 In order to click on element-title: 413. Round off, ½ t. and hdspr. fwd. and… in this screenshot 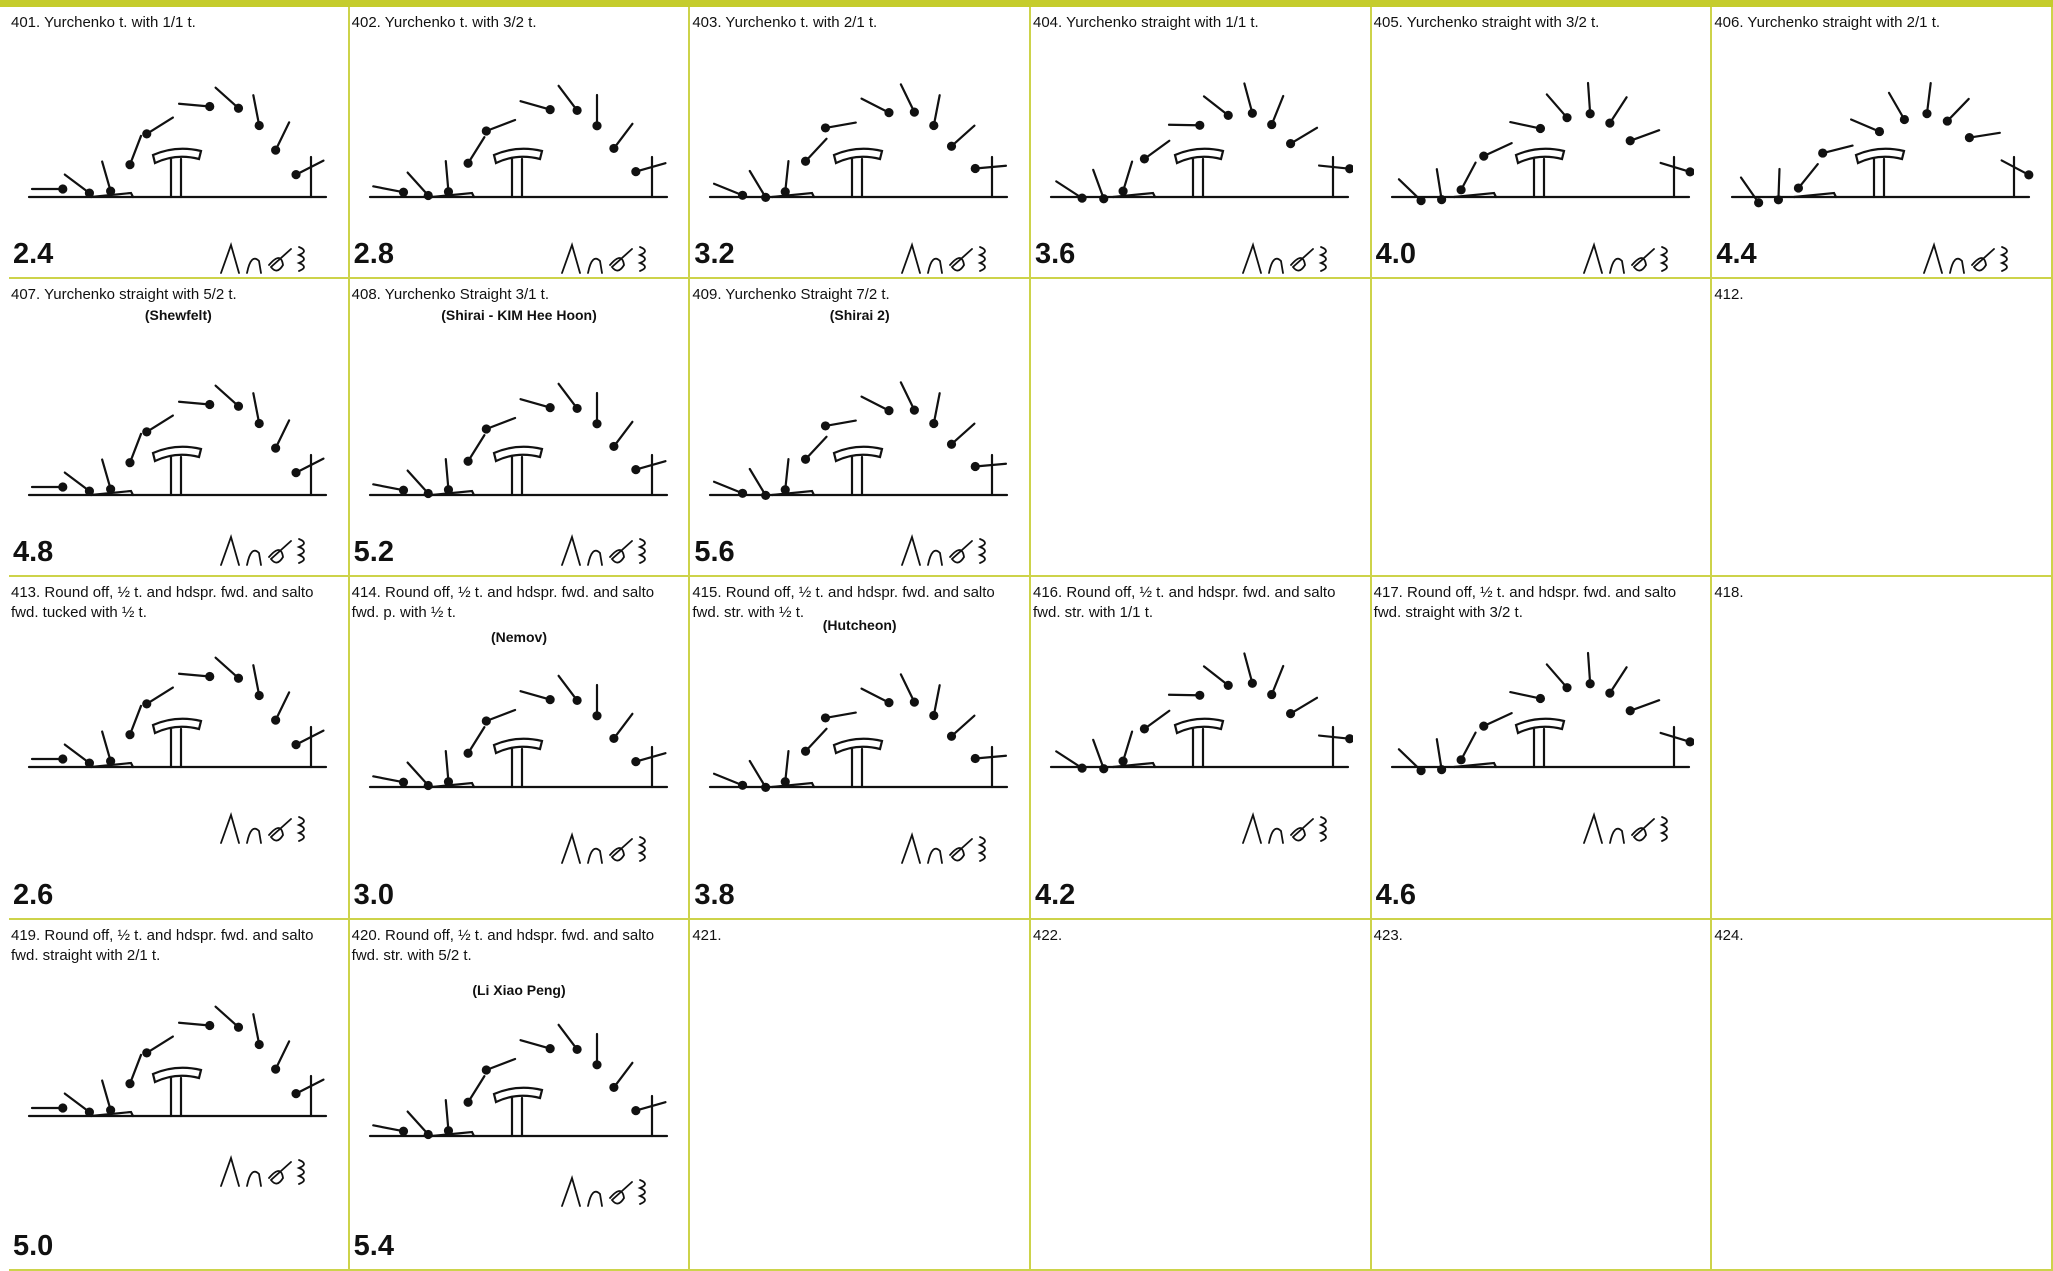, I will do `click(162, 602)`.